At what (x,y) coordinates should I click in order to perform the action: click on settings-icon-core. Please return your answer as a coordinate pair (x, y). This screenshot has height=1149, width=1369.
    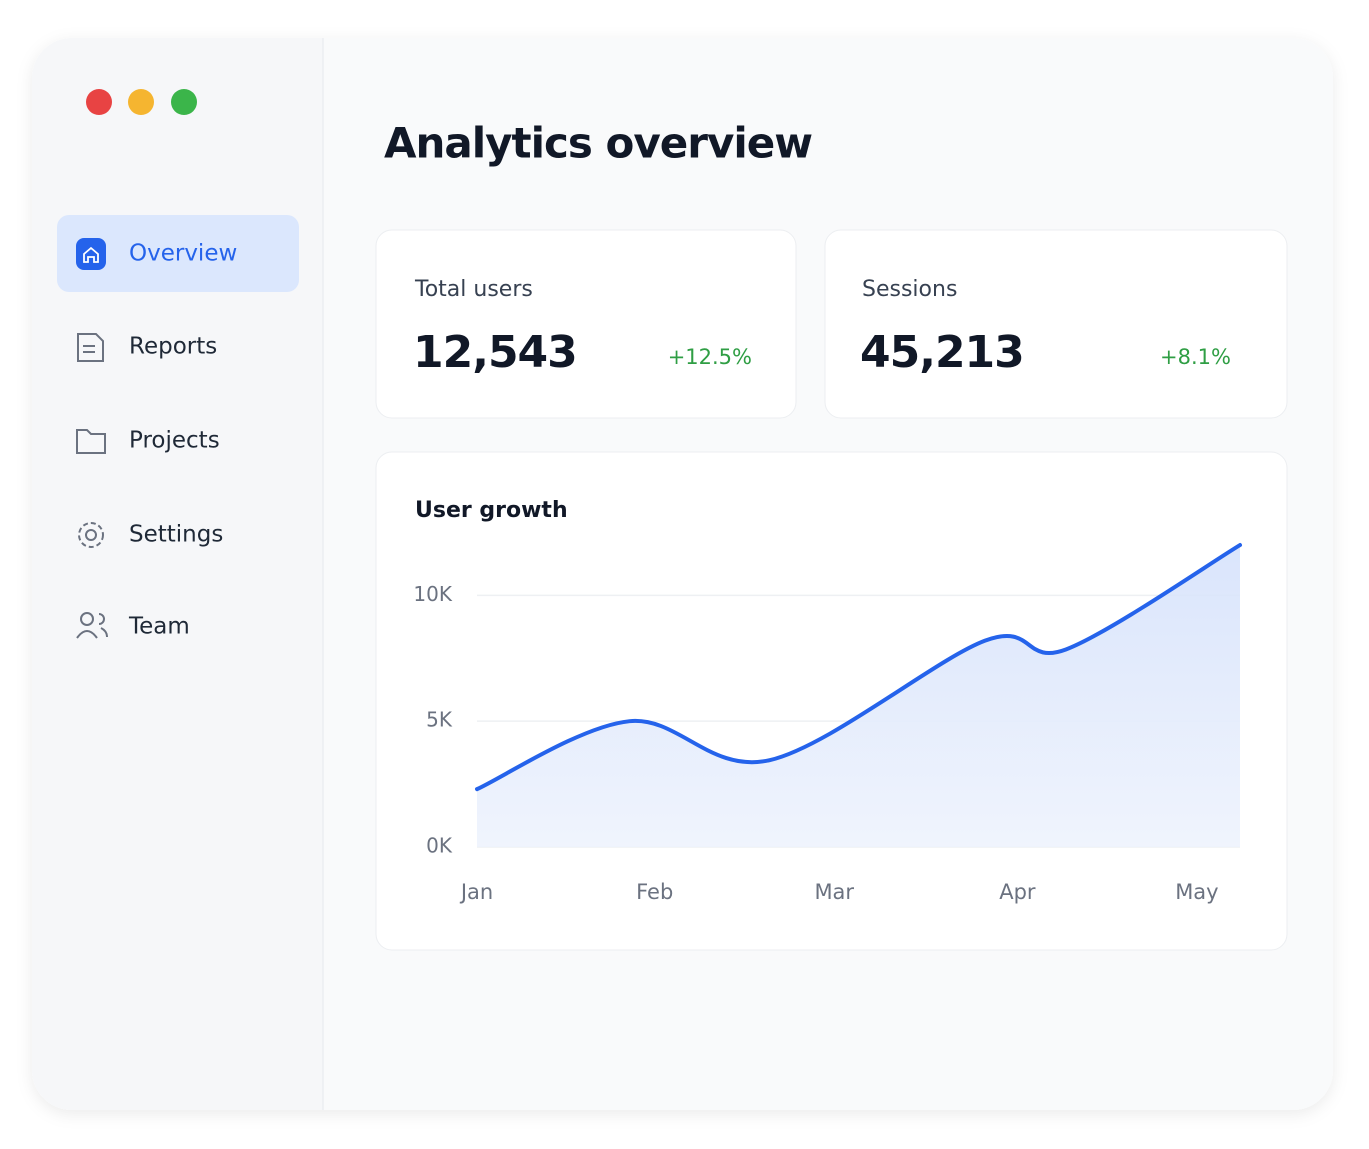
    Looking at the image, I should click on (91, 535).